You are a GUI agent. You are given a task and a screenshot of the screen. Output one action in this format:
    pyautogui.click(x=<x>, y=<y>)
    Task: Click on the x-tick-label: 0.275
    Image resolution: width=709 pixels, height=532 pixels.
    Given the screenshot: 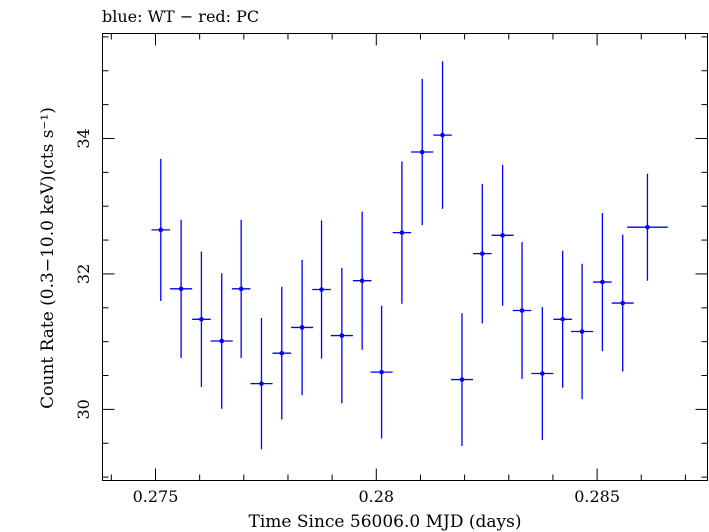 What is the action you would take?
    pyautogui.click(x=156, y=496)
    